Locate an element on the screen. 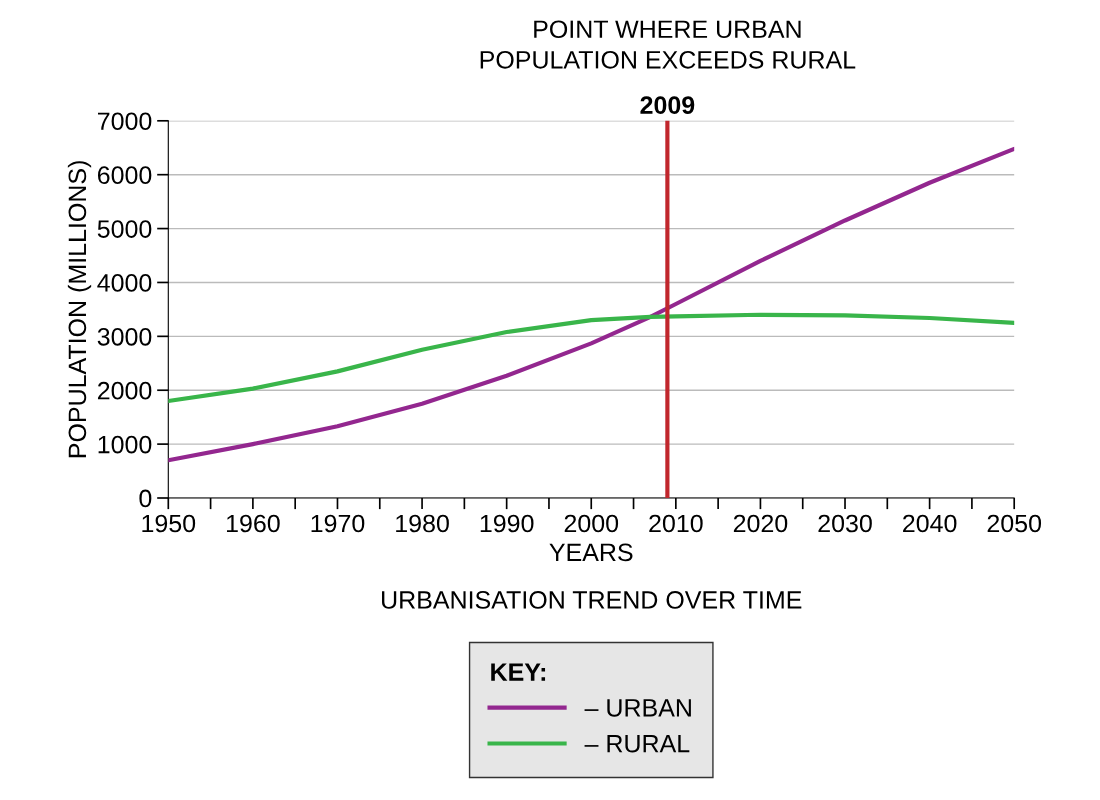 This screenshot has height=800, width=1100. line-series is located at coordinates (591, 358).